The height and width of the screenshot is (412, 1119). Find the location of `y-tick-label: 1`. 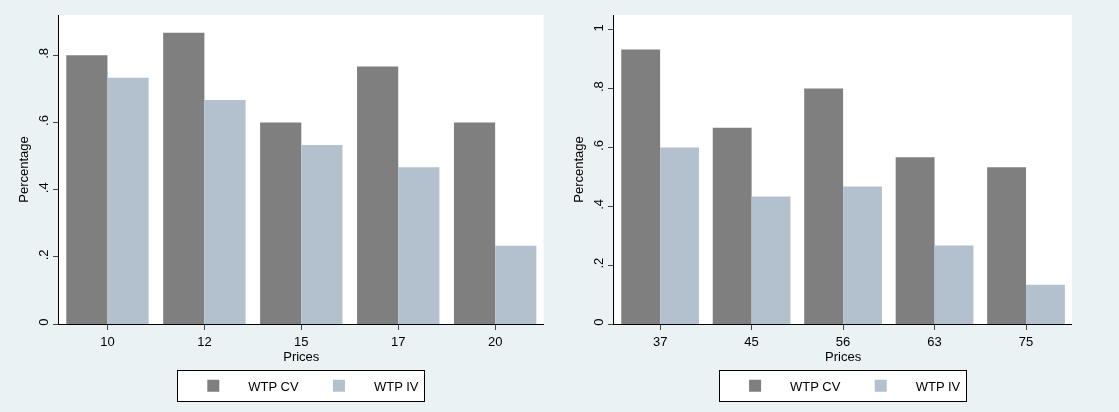

y-tick-label: 1 is located at coordinates (599, 28).